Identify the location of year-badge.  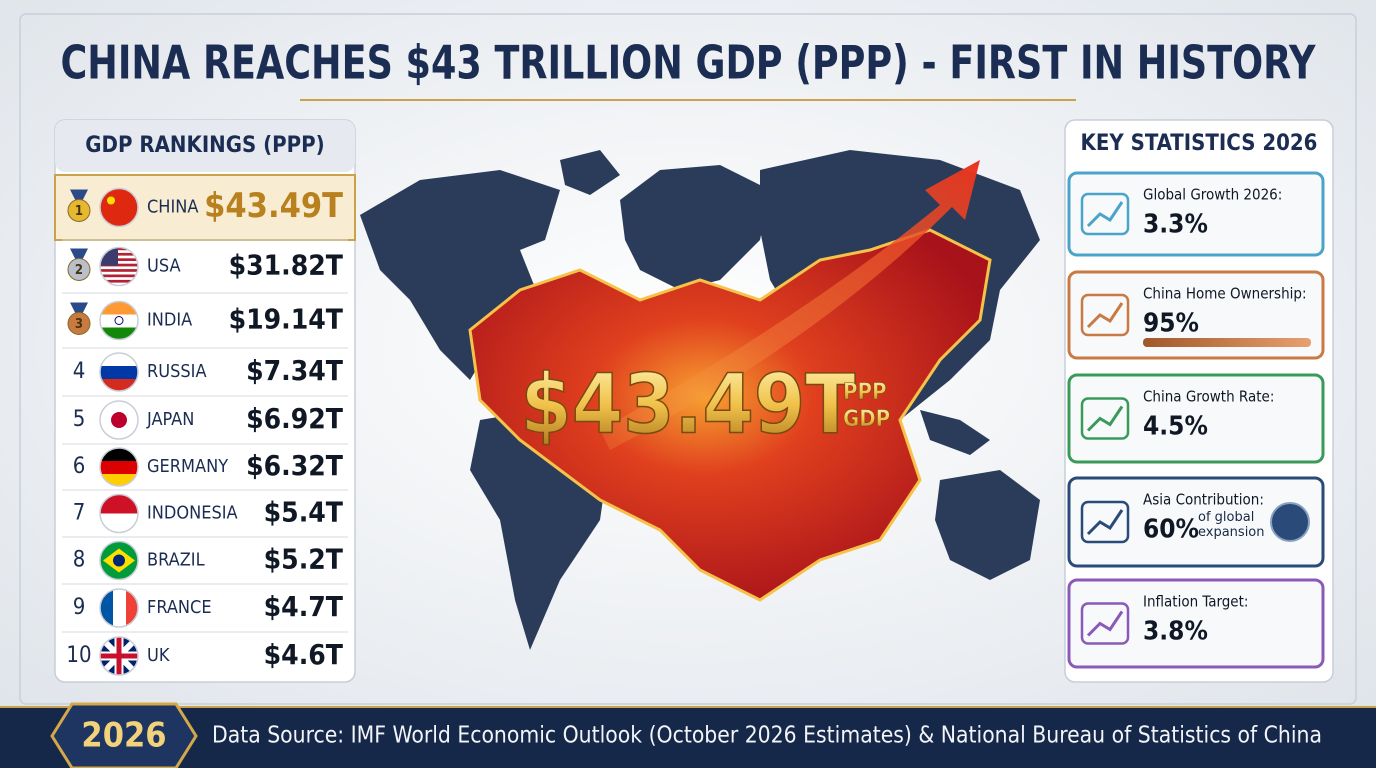
(124, 735).